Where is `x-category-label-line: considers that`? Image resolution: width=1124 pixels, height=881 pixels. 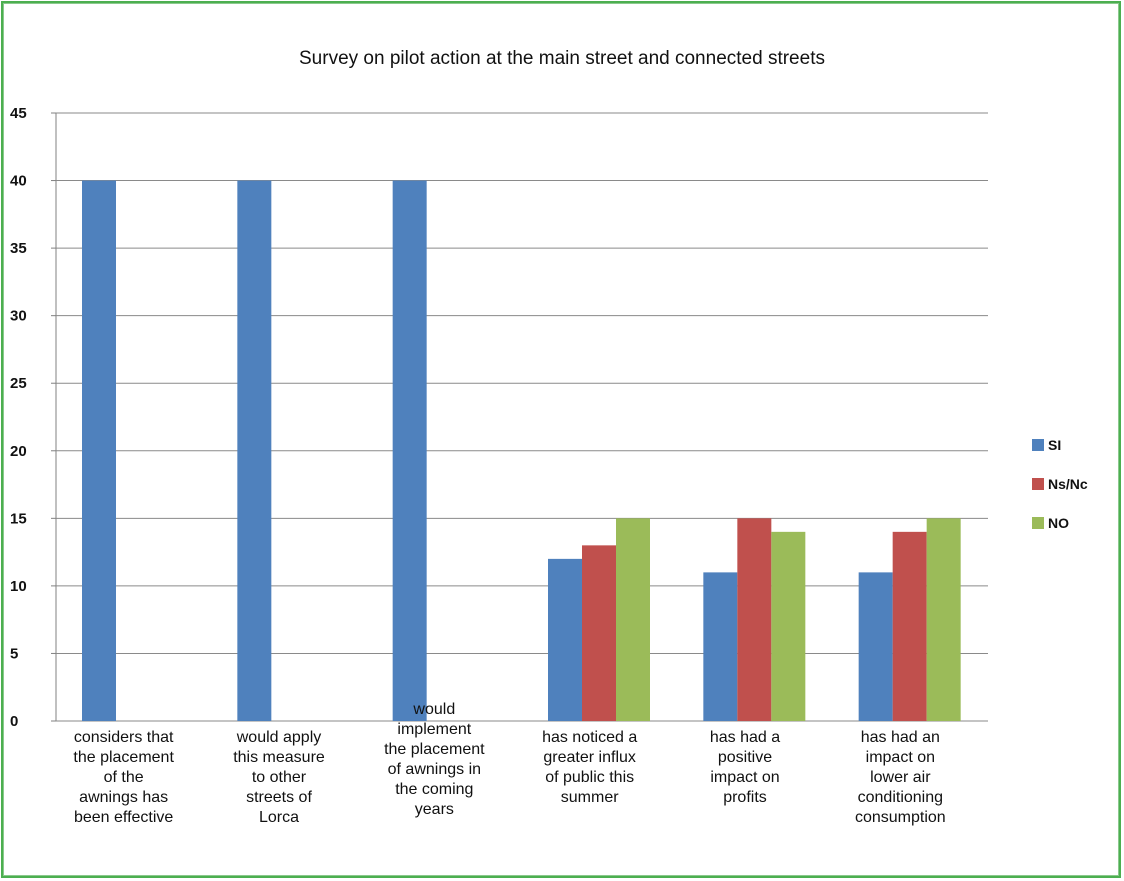
x-category-label-line: considers that is located at coordinates (123, 737).